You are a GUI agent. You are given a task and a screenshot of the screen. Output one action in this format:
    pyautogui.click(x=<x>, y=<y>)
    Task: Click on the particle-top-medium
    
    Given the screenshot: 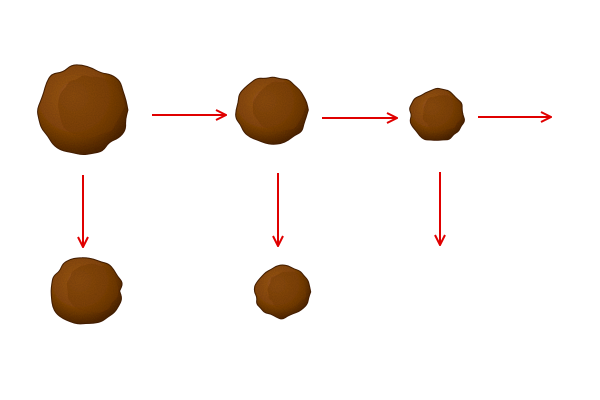 What is the action you would take?
    pyautogui.click(x=272, y=110)
    